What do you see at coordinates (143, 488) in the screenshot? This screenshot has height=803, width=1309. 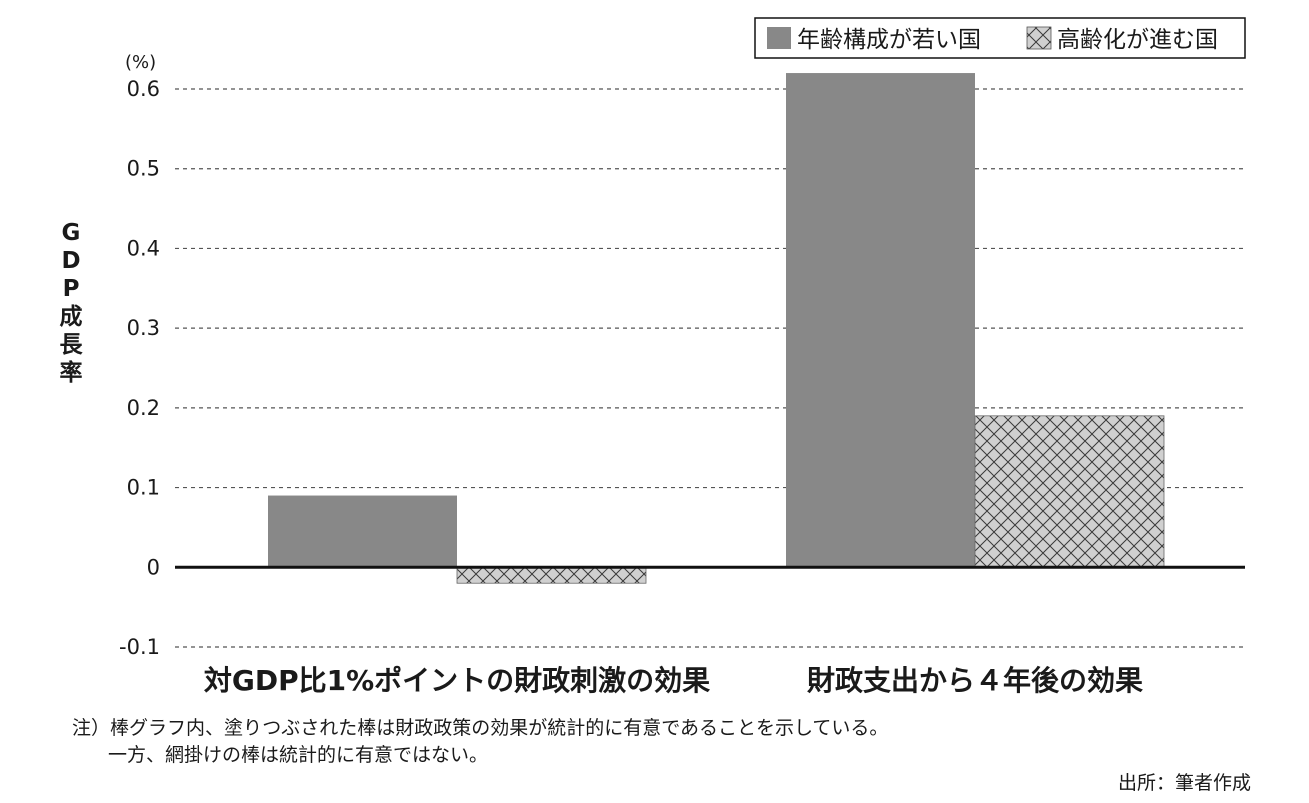 I see `y-tick-label: 0.1` at bounding box center [143, 488].